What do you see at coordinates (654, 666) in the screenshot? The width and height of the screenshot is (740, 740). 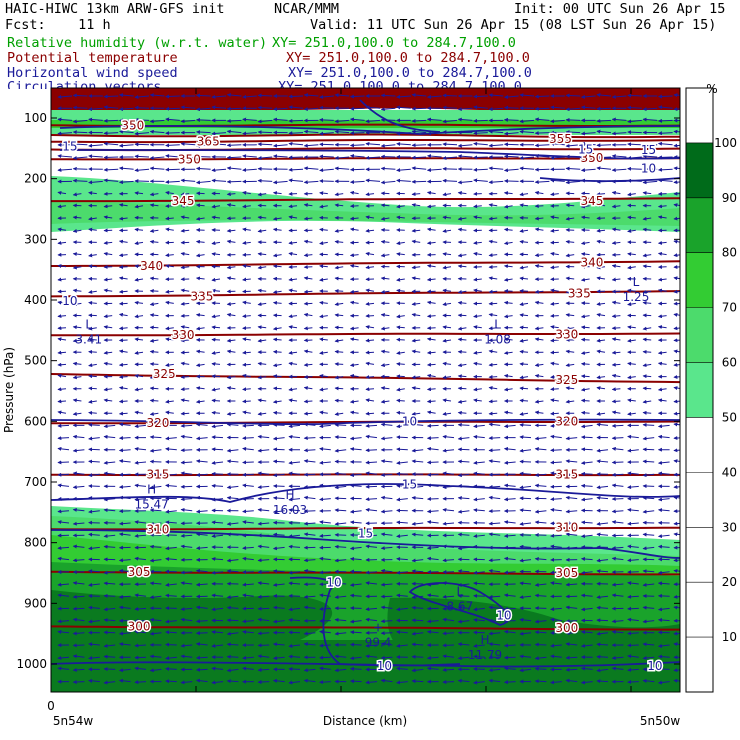 I see `wind-contour-label: 10` at bounding box center [654, 666].